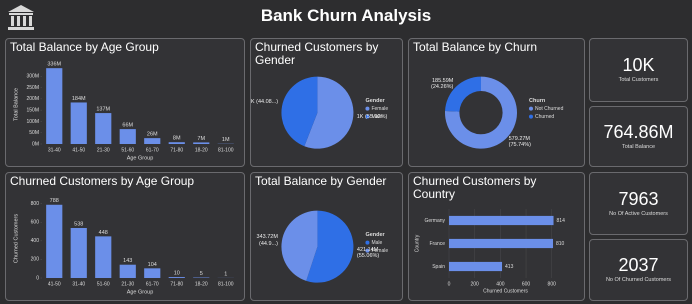  Describe the element at coordinates (475, 284) in the screenshot. I see `x-tick-label: 200` at that location.